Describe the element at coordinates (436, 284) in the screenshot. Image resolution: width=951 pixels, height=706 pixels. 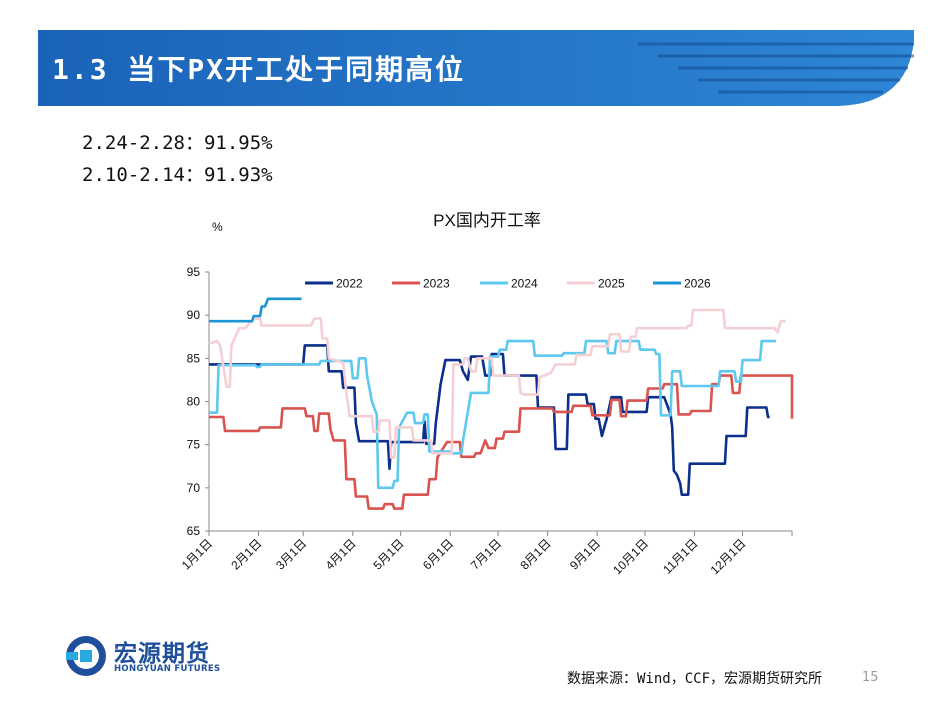
I see `legend-label-2023: 2023` at that location.